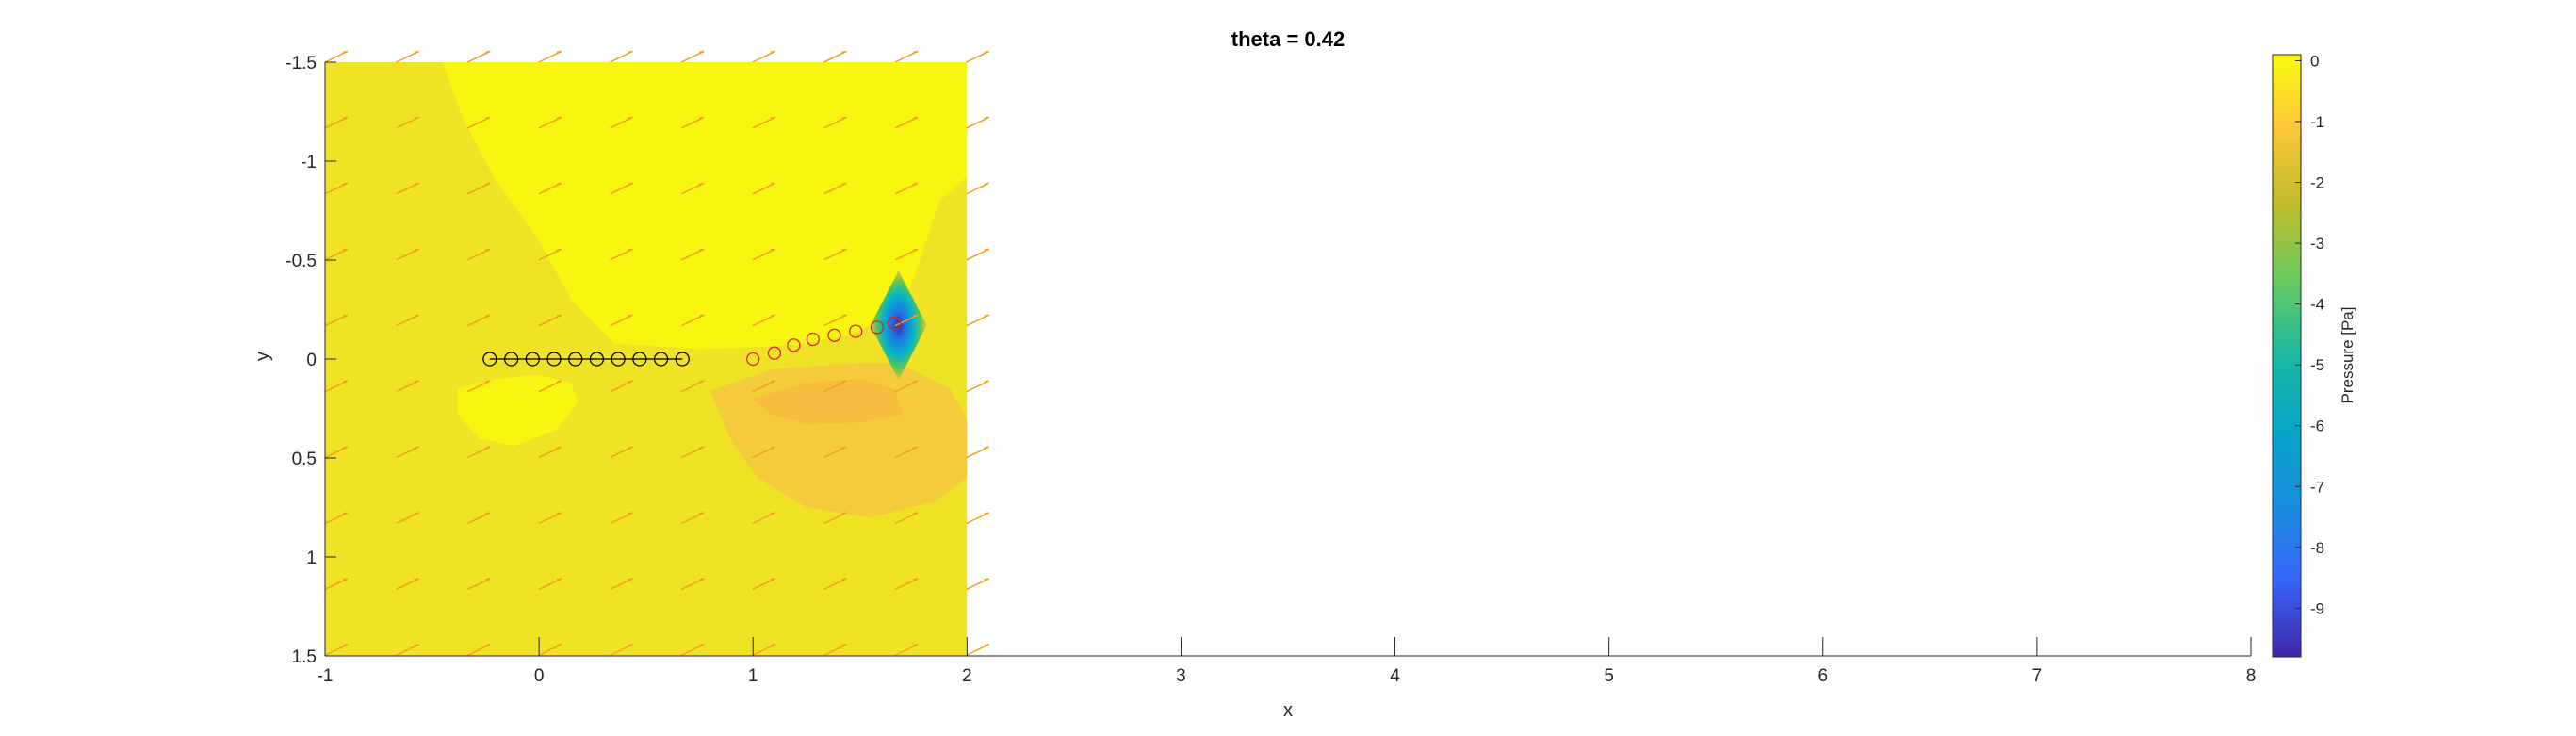  Describe the element at coordinates (2309, 335) in the screenshot. I see `colorbar-ticks: 0 -1 -2 -3 -4 -5 -6 -7 -8 -9` at that location.